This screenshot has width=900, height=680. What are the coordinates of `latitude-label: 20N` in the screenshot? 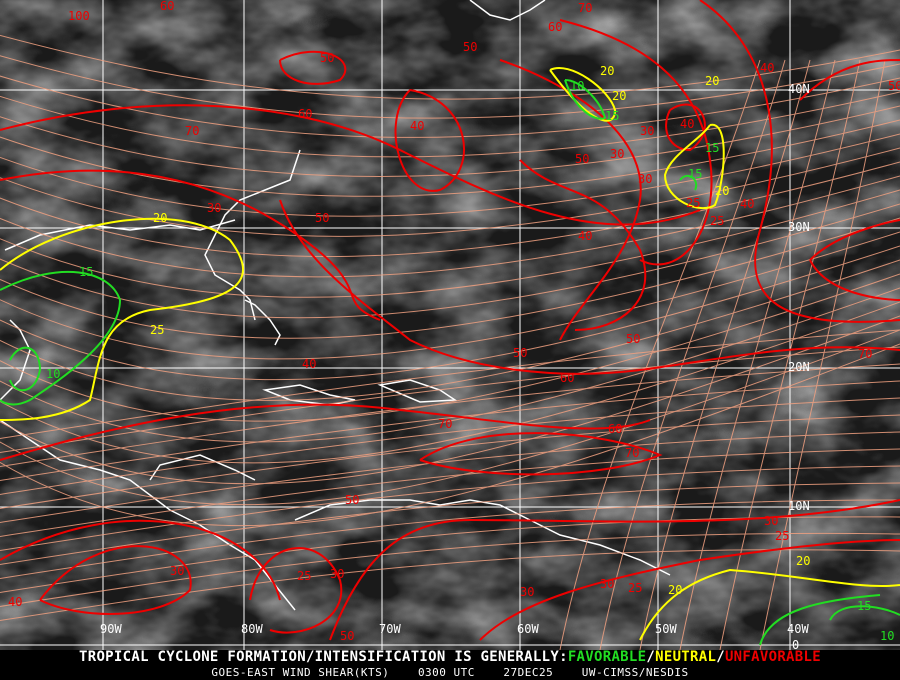 It's located at (799, 367).